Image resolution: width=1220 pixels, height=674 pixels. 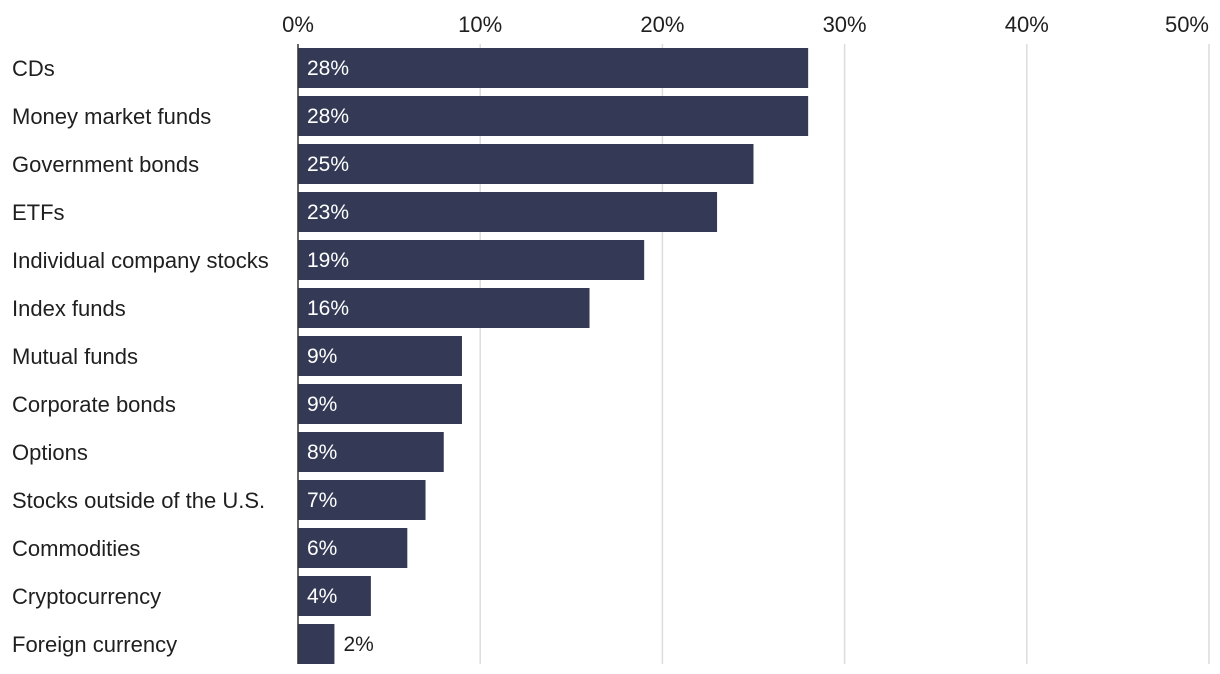 I want to click on x-tick-label: 20%, so click(x=662, y=24).